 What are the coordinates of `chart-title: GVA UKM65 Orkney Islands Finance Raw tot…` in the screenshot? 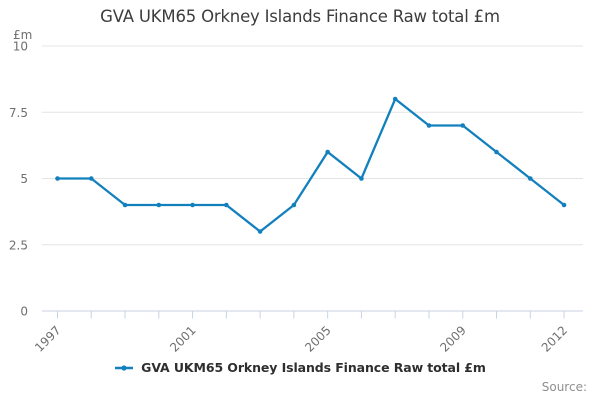 It's located at (300, 16).